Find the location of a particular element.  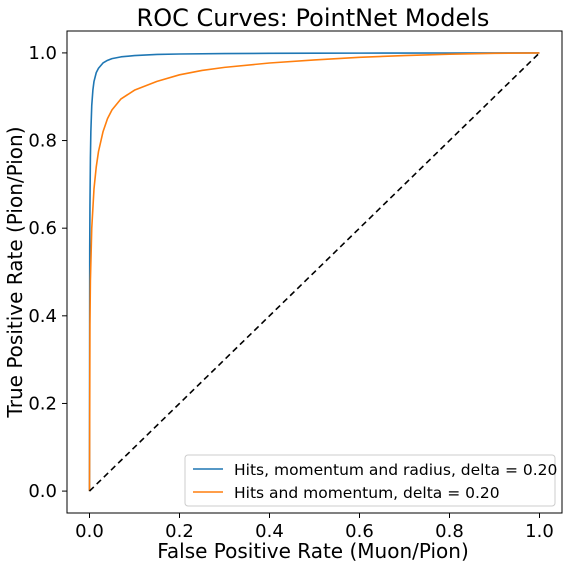

x-tick-label: 0.8 is located at coordinates (449, 531).